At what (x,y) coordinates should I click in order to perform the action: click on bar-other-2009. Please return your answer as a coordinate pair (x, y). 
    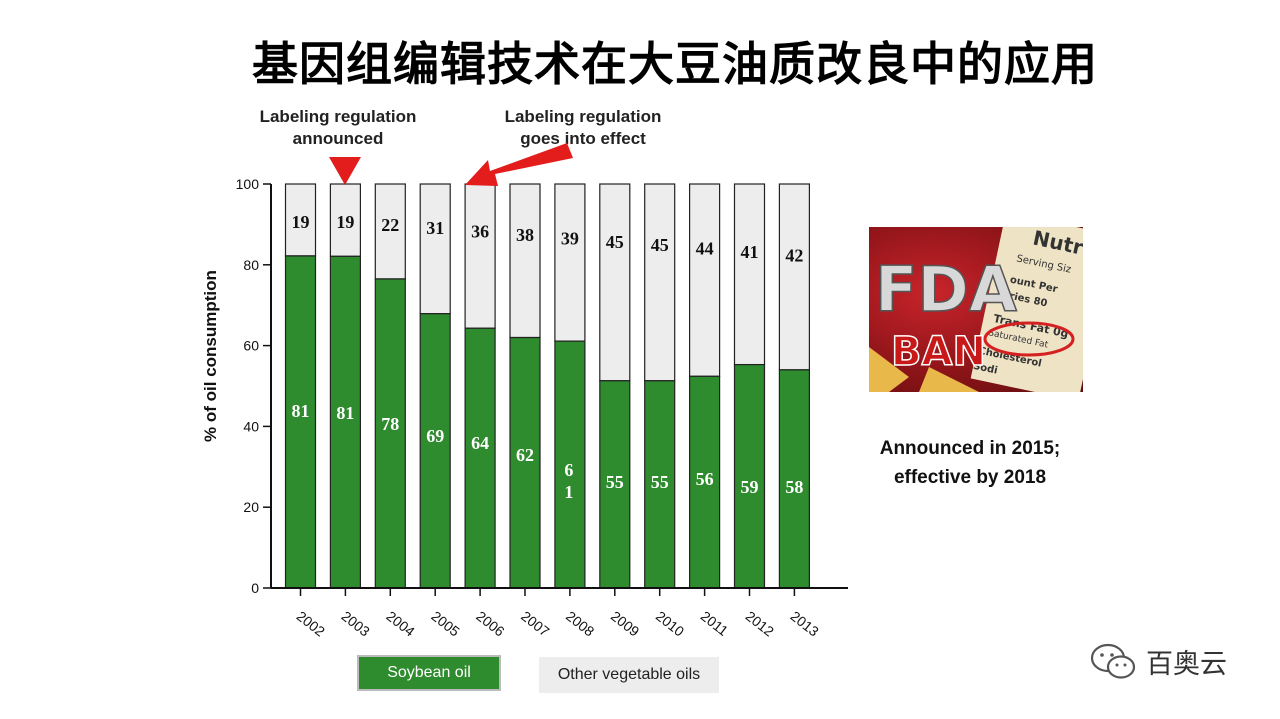
    Looking at the image, I should click on (615, 282).